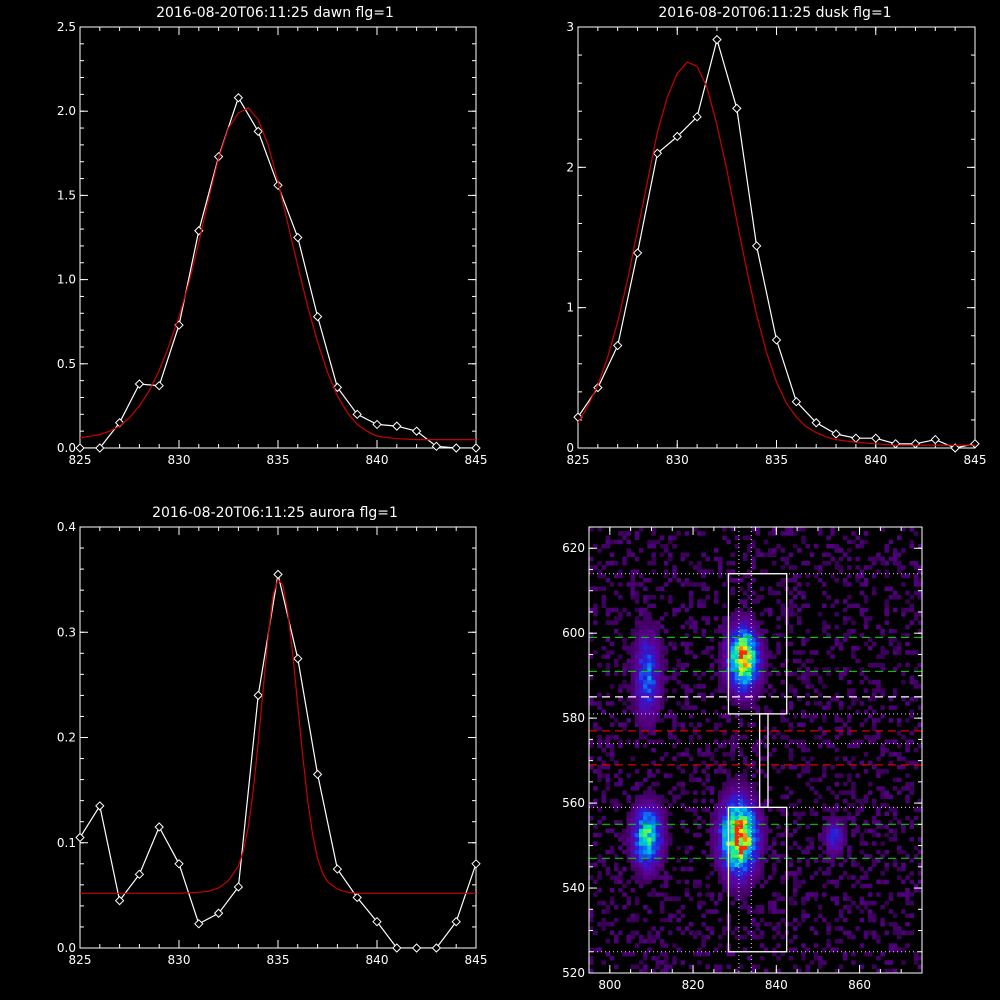 The image size is (1000, 1000). What do you see at coordinates (693, 985) in the screenshot?
I see `heatmap-xtick-label: 820` at bounding box center [693, 985].